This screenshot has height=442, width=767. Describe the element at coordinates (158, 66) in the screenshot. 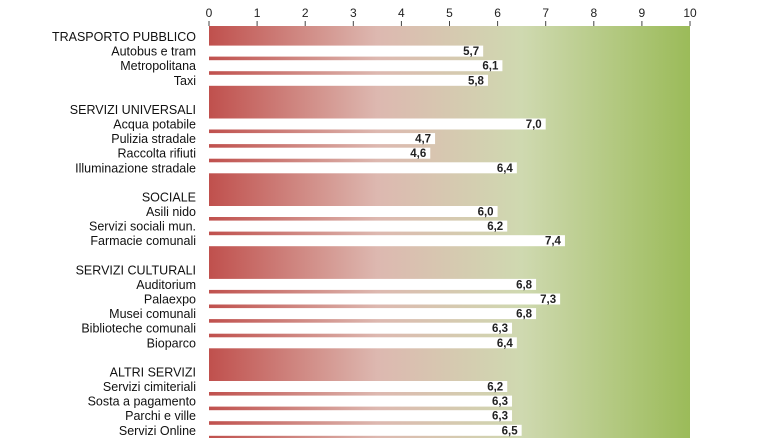

I see `category-label: Metropolitana` at that location.